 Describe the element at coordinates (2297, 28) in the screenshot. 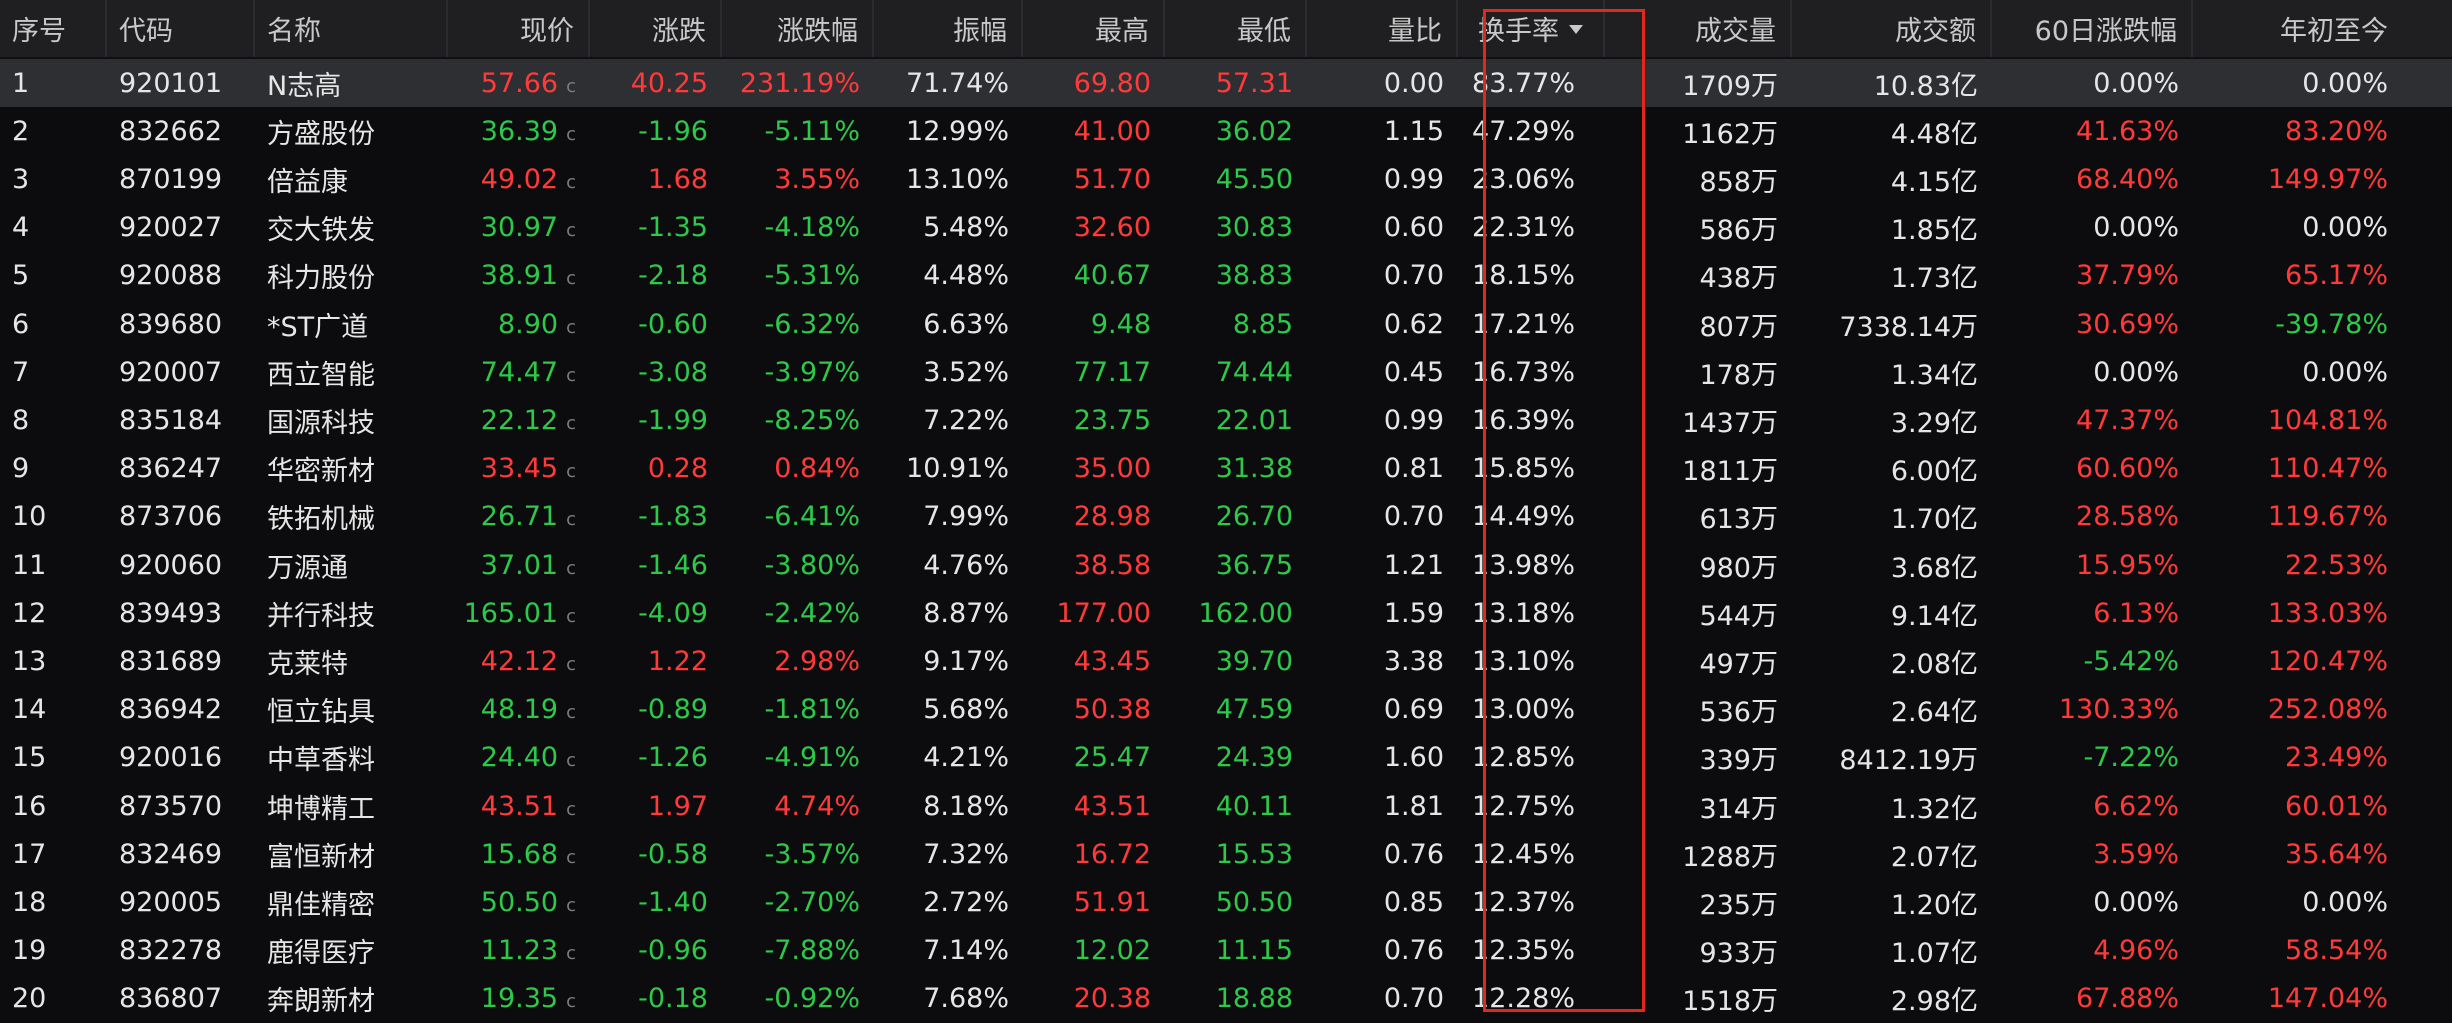

I see `header-ytd: 年初至今` at that location.